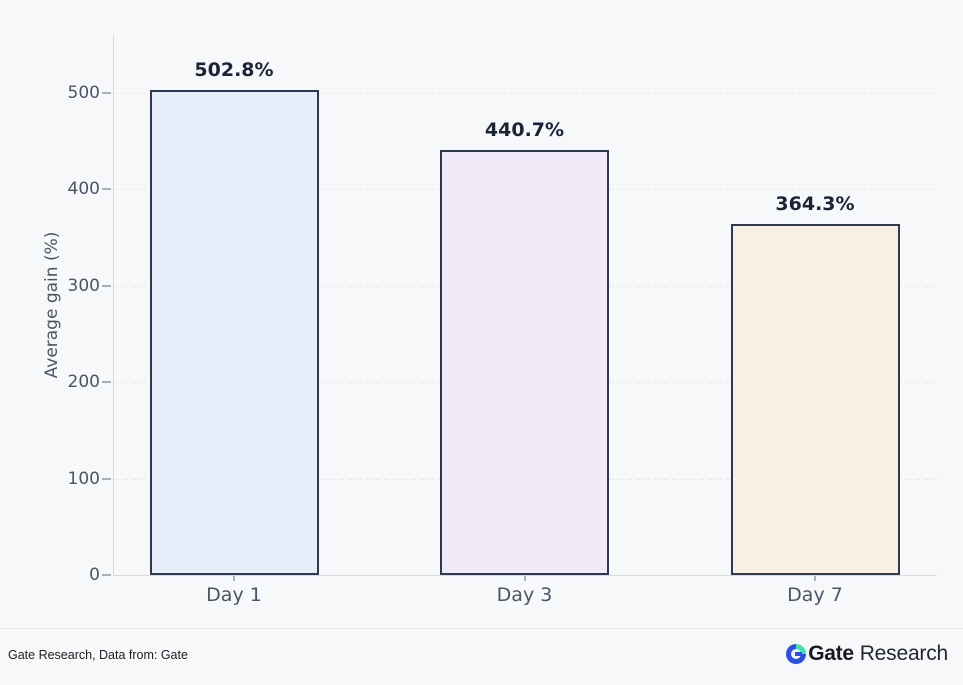  Describe the element at coordinates (524, 130) in the screenshot. I see `bar-value-label: 440.7%` at that location.